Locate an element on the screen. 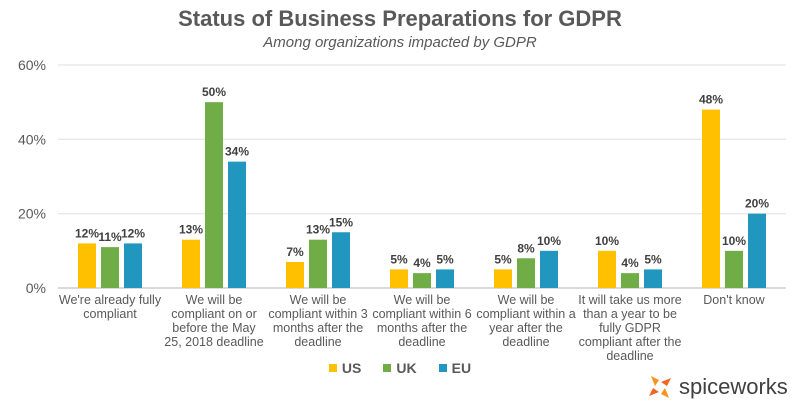  data-label: 48% is located at coordinates (711, 100).